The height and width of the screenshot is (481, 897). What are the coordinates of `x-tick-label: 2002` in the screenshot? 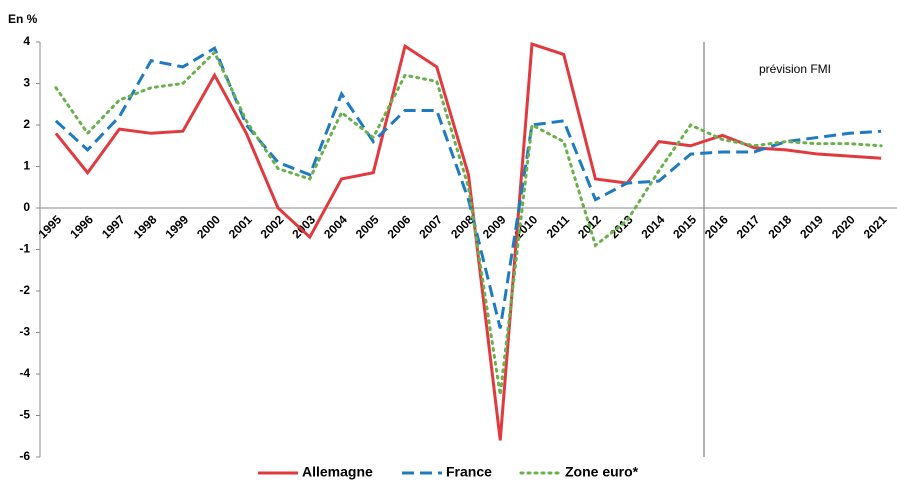 It's located at (272, 226).